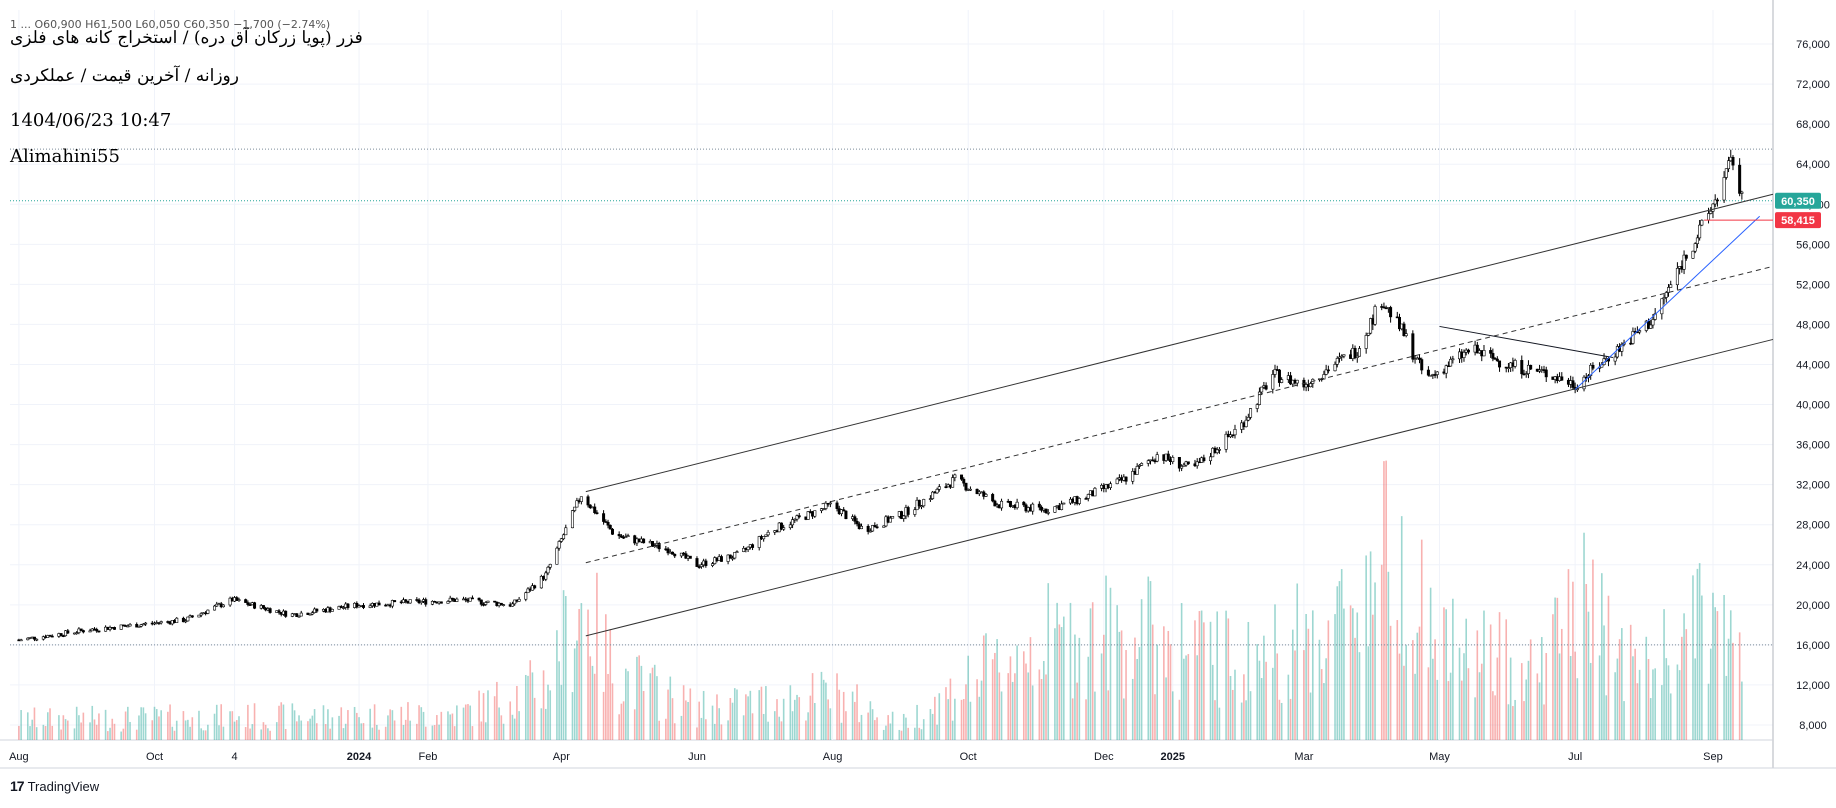 The height and width of the screenshot is (808, 1836). What do you see at coordinates (697, 757) in the screenshot?
I see `time-tick-label: Jun` at bounding box center [697, 757].